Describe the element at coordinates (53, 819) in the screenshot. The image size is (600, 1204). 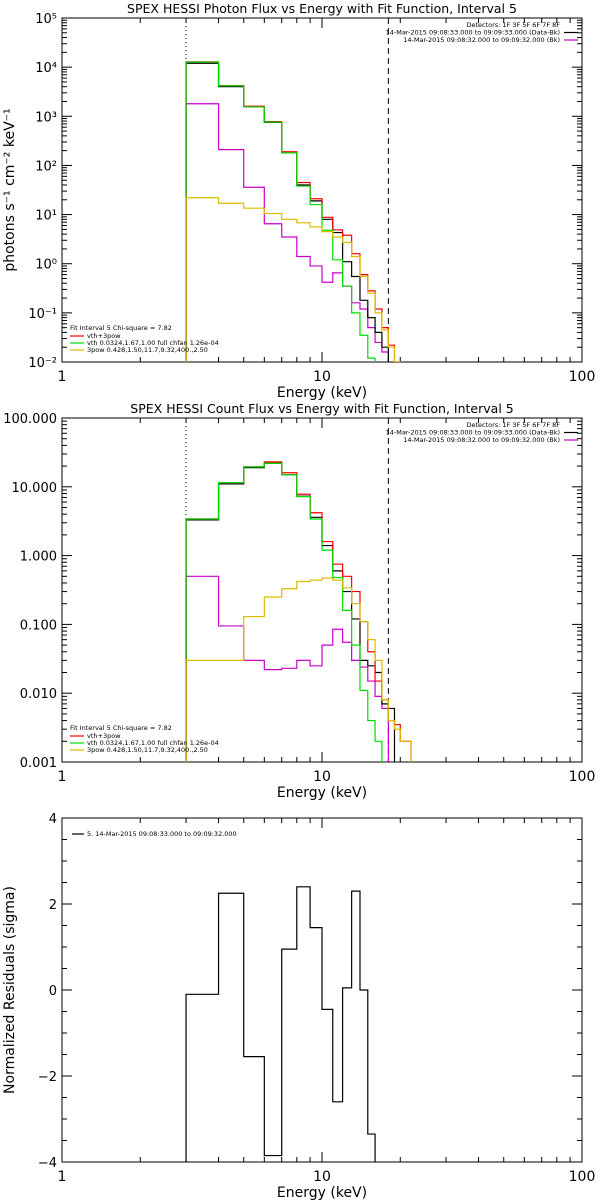
I see `y-tick-label: 4` at that location.